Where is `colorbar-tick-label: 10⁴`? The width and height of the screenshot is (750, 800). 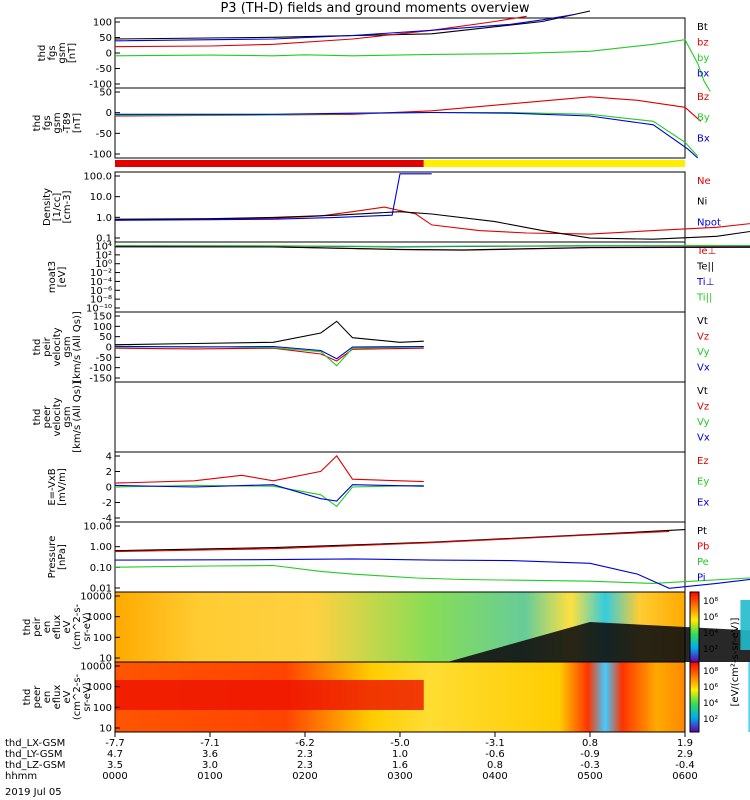 colorbar-tick-label: 10⁴ is located at coordinates (710, 704).